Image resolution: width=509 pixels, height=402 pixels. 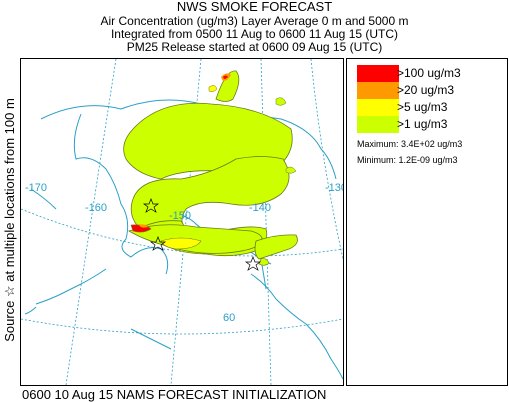 I want to click on legend-label: >1 ug/m3, so click(x=422, y=124).